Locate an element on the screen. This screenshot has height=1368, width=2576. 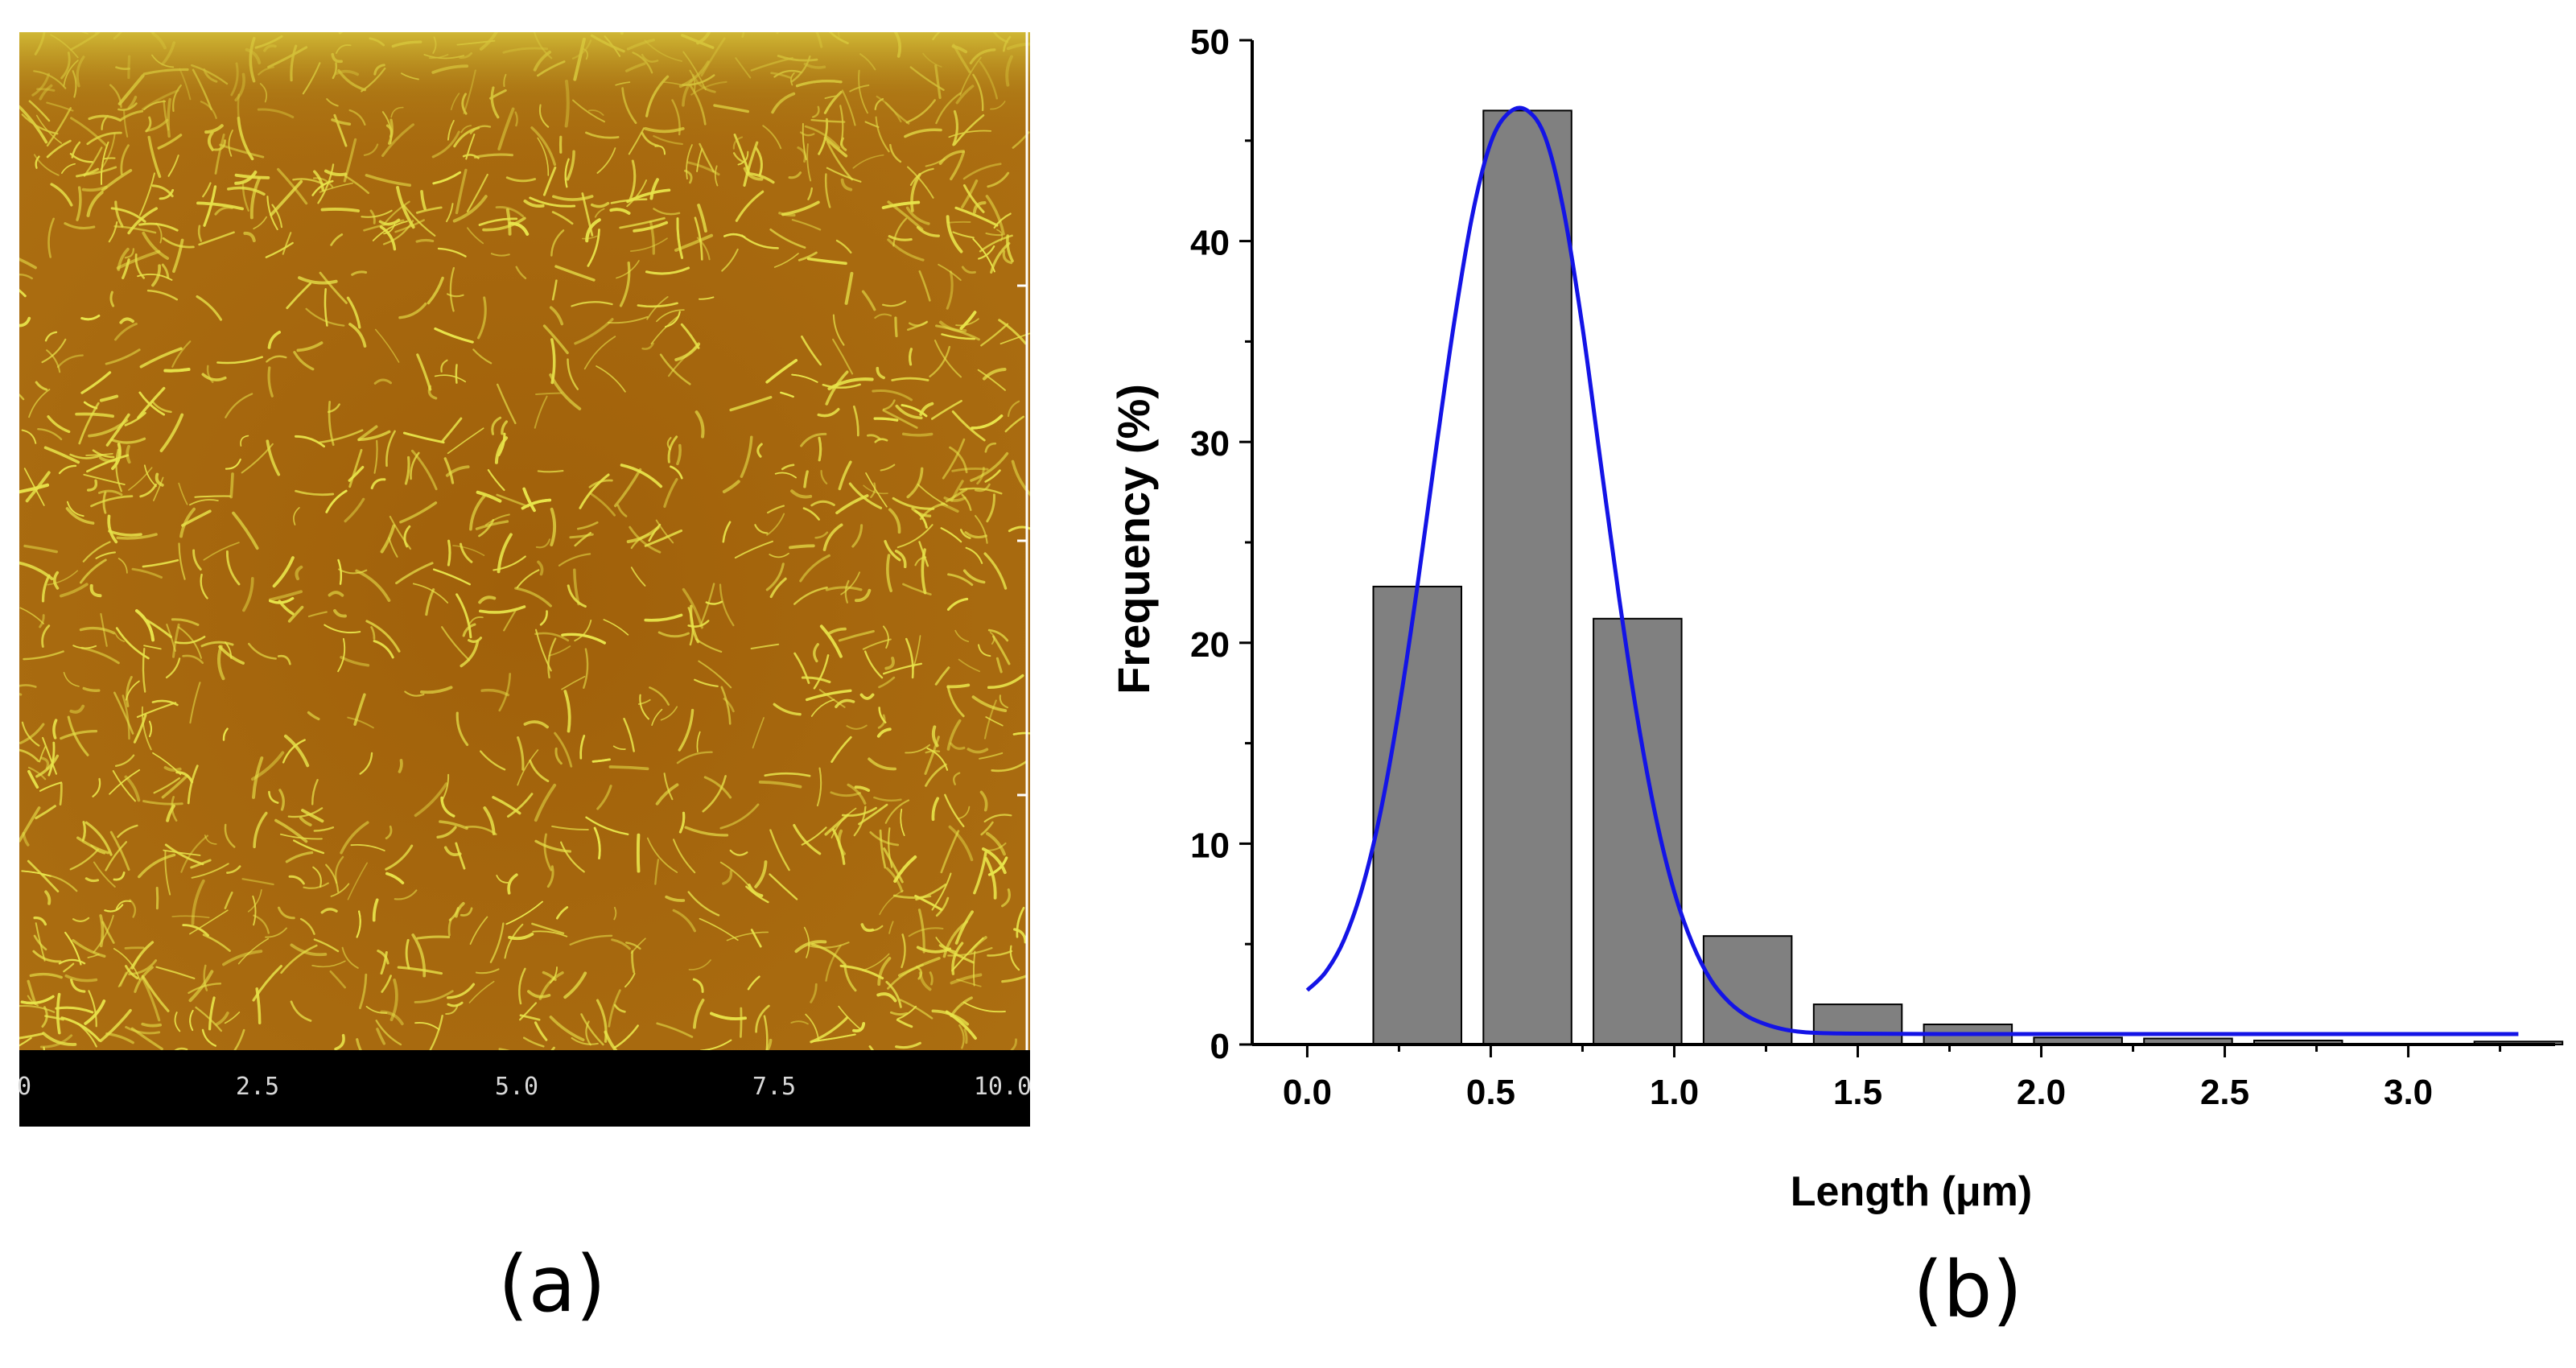
afm-scalebar: 0 2.5 5.0 7.5 10.0 is located at coordinates (524, 1088).